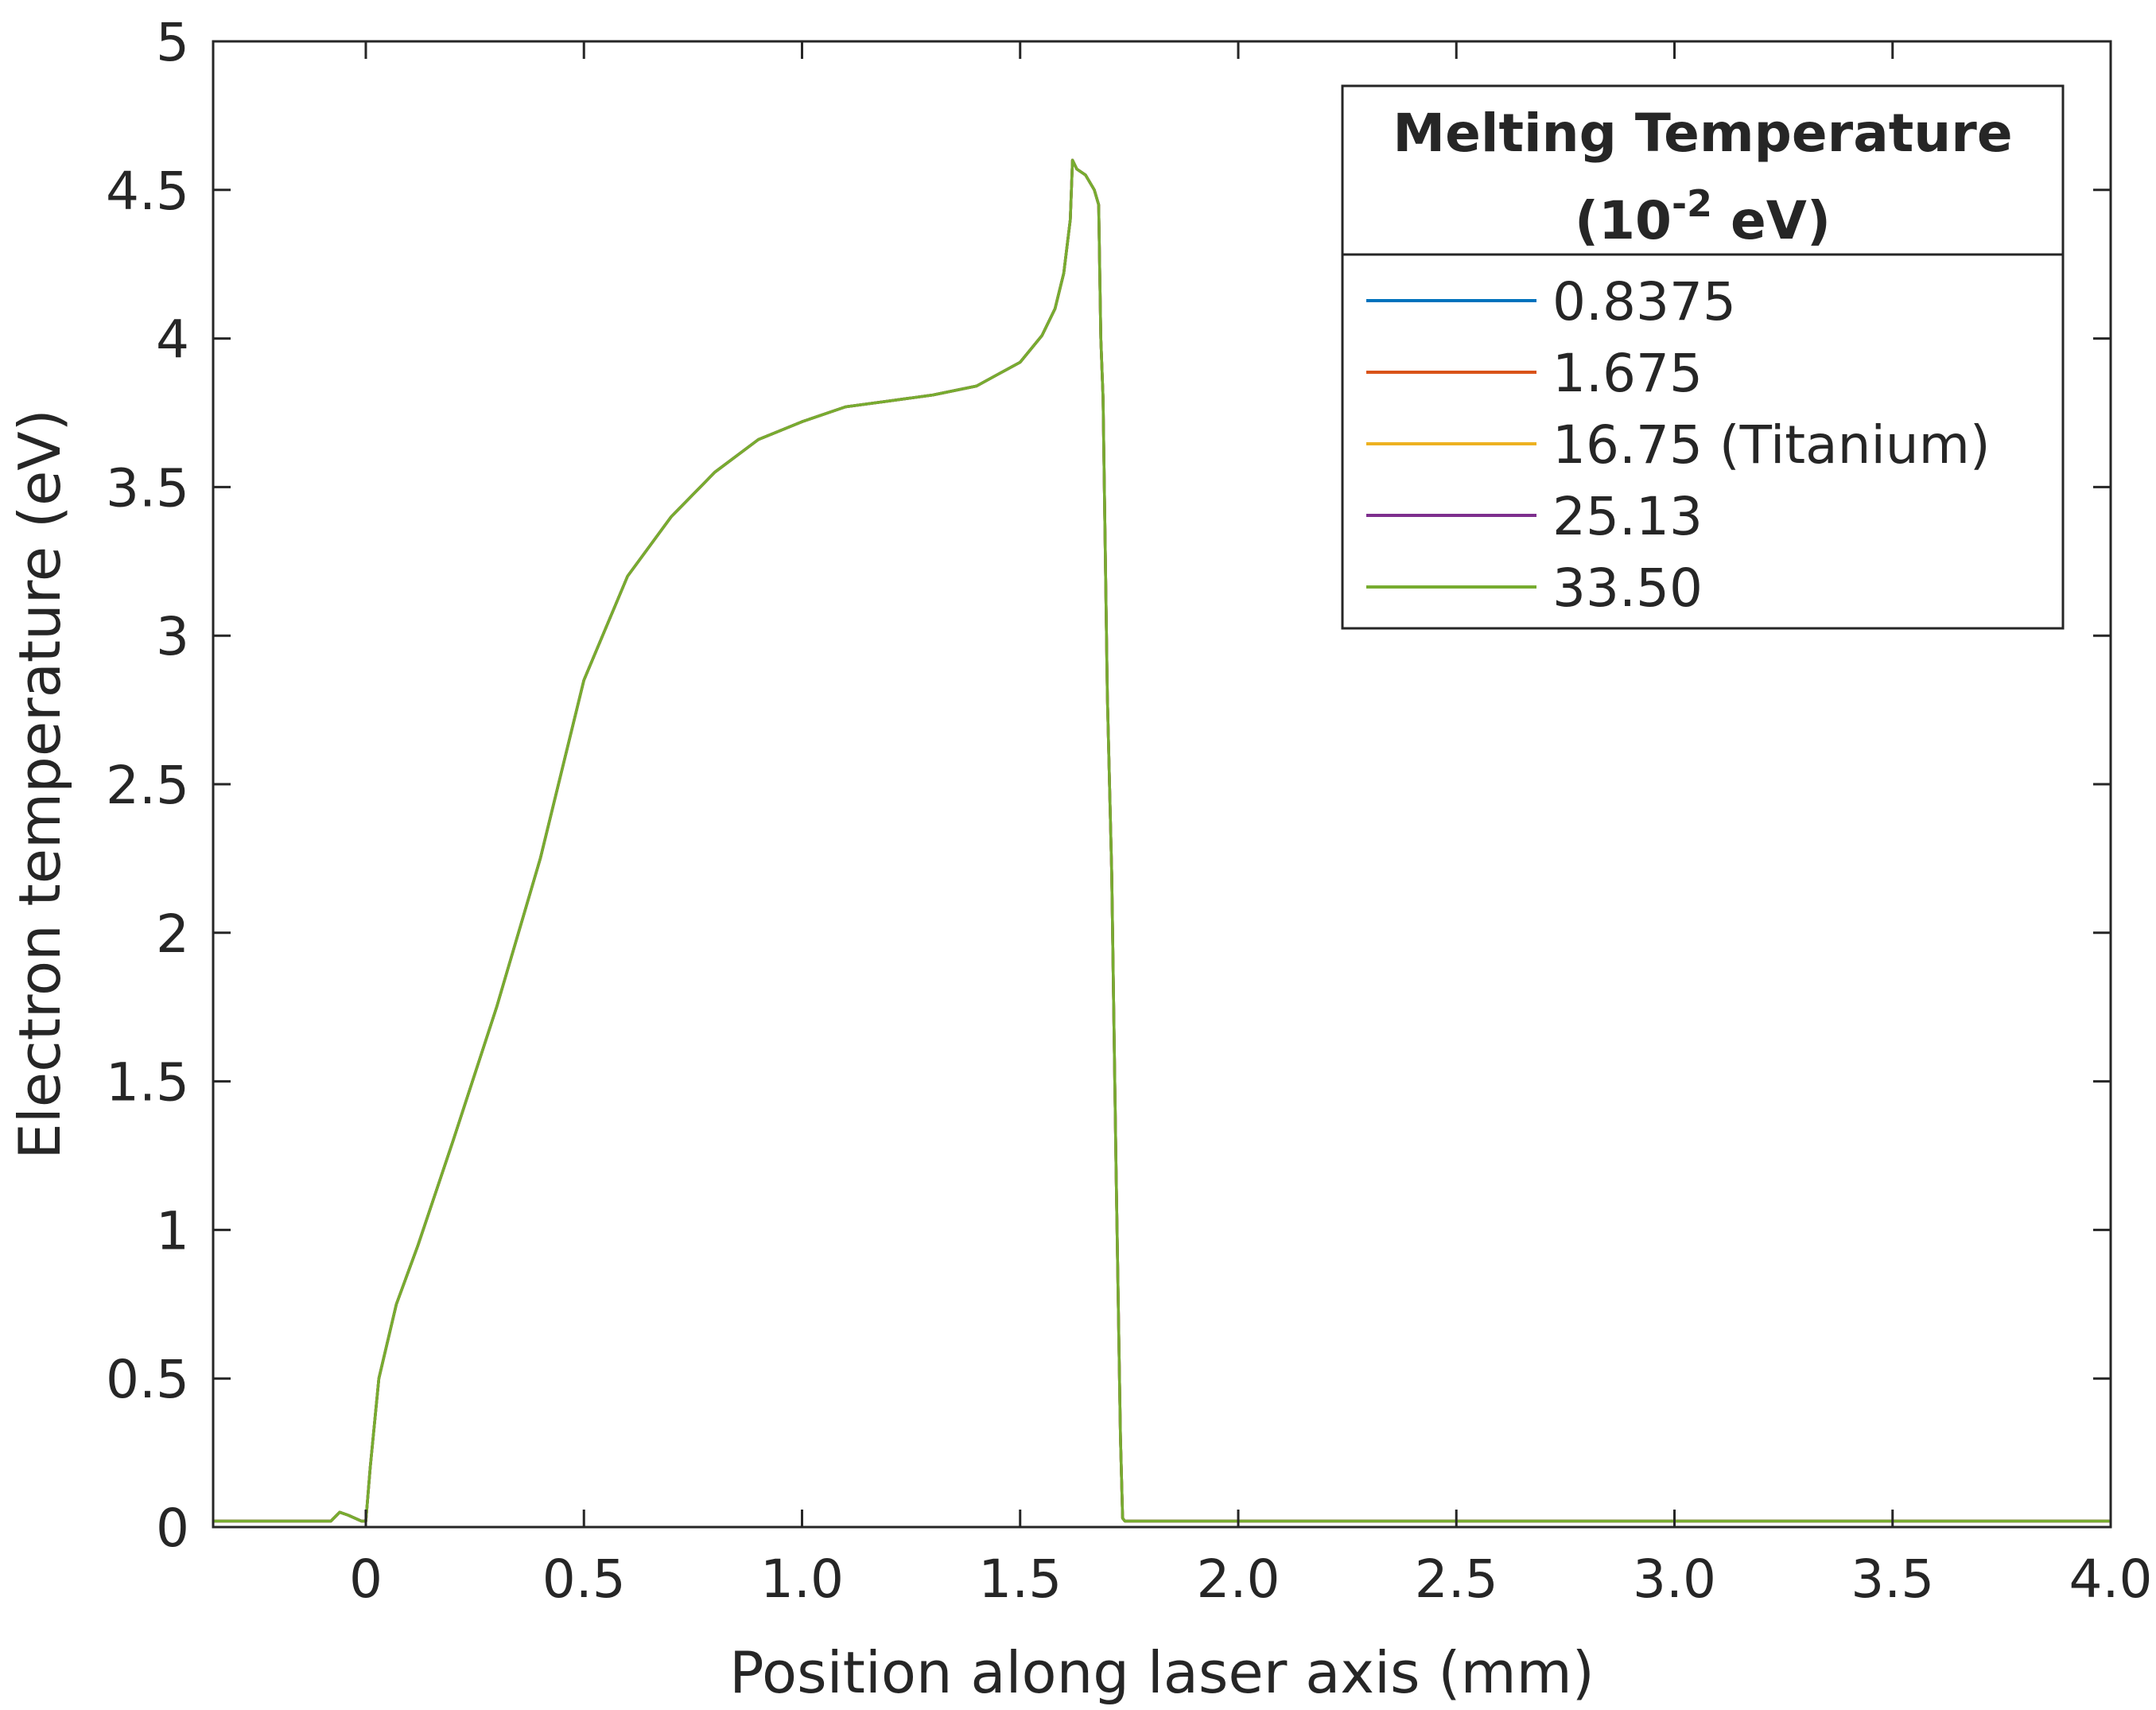 This screenshot has width=2156, height=1710. Describe the element at coordinates (172, 934) in the screenshot. I see `y-tick-label: 2` at that location.